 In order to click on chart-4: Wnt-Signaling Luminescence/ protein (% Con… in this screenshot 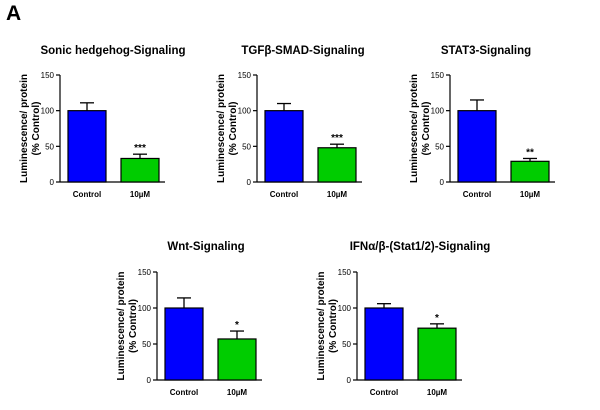, I will do `click(189, 319)`.